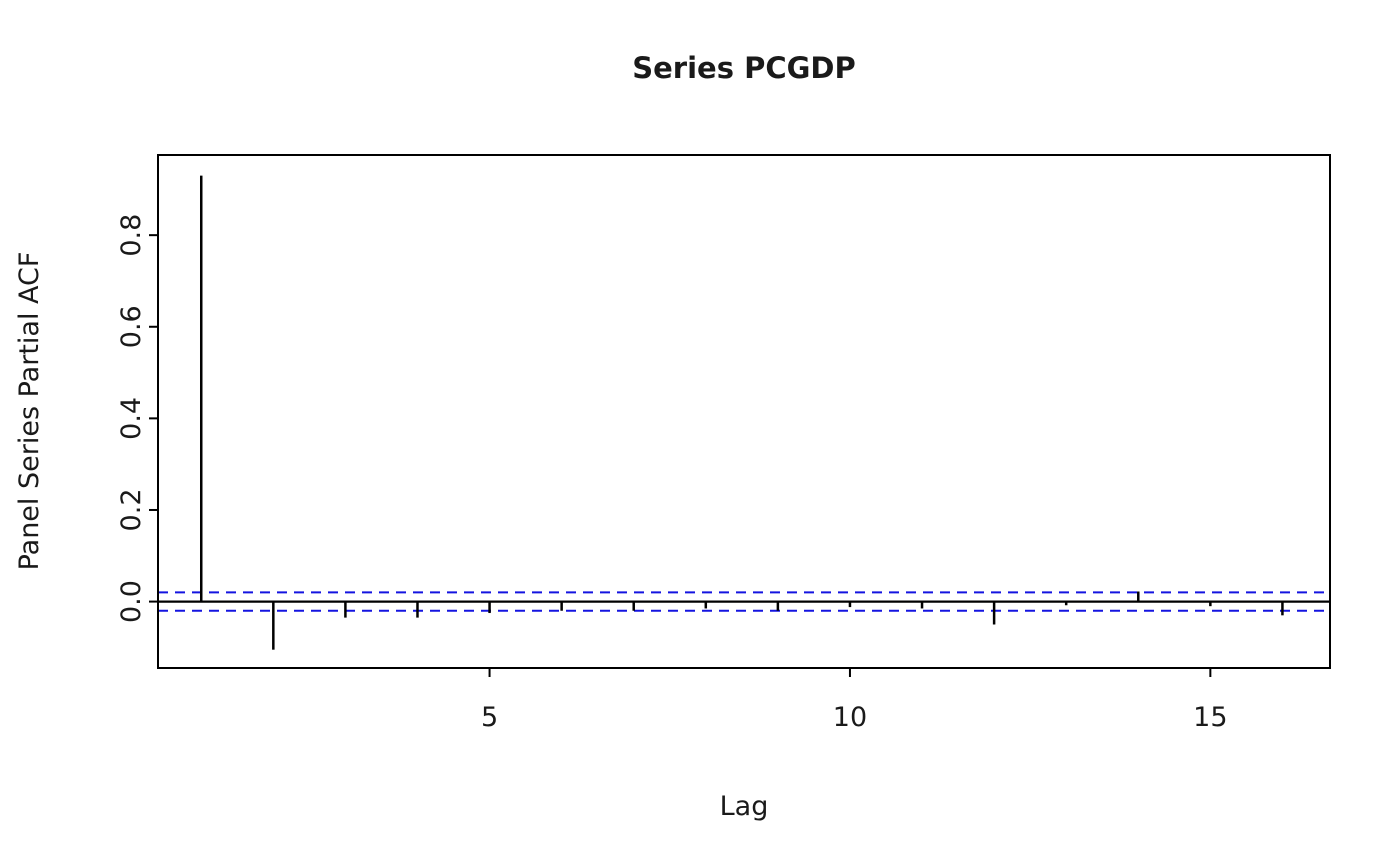 This screenshot has height=866, width=1400. Describe the element at coordinates (489, 717) in the screenshot. I see `x-tick-label: 5` at that location.